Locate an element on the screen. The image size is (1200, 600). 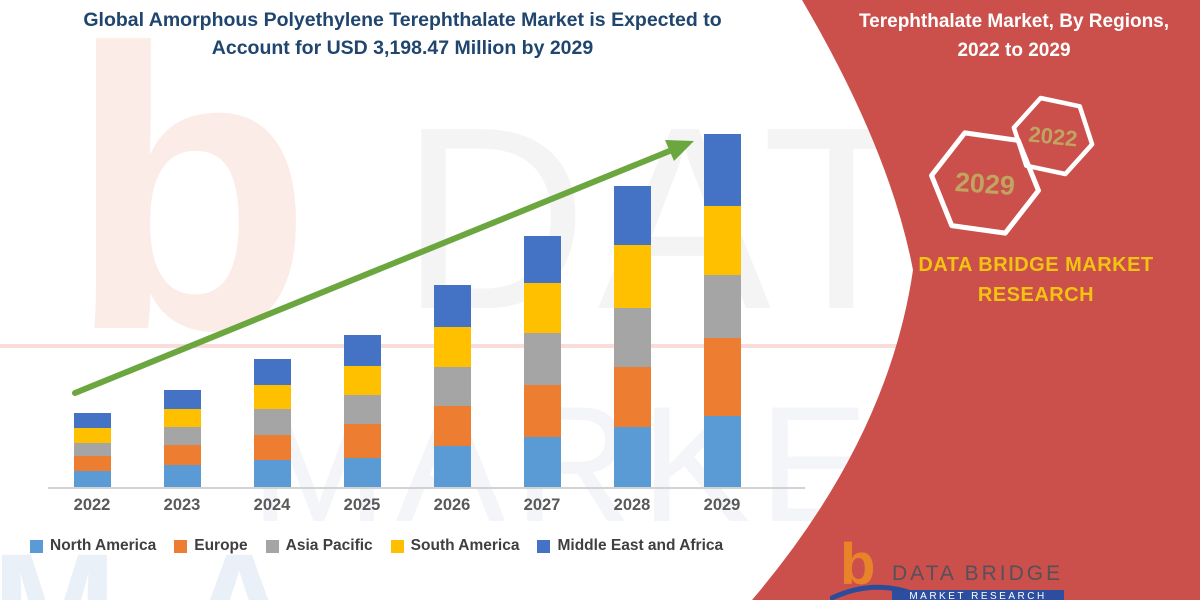
hexagon-2022-outline is located at coordinates (1053, 136).